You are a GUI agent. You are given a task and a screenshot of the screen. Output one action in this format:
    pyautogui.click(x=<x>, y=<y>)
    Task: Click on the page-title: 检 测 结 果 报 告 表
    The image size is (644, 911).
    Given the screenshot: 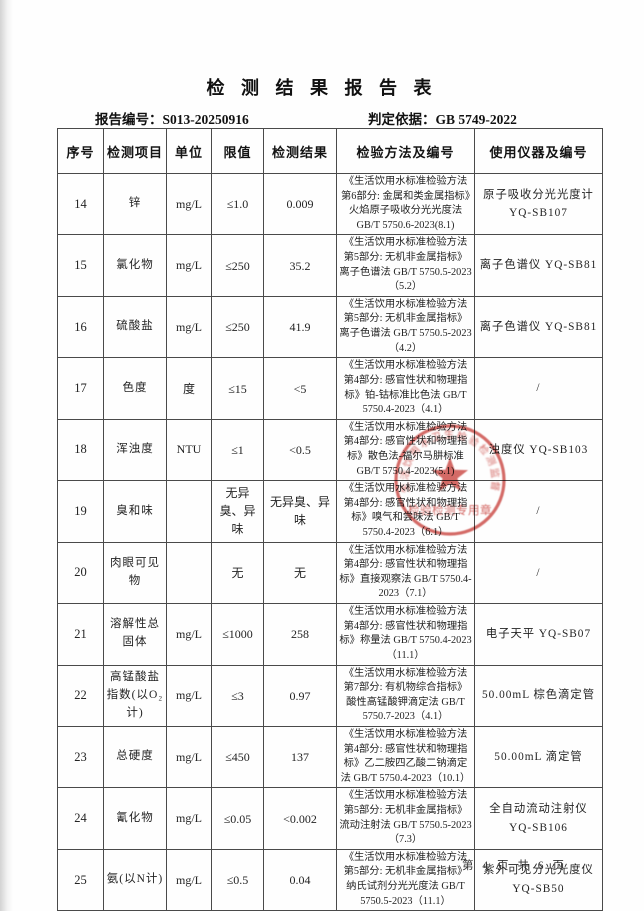 What is the action you would take?
    pyautogui.click(x=322, y=88)
    